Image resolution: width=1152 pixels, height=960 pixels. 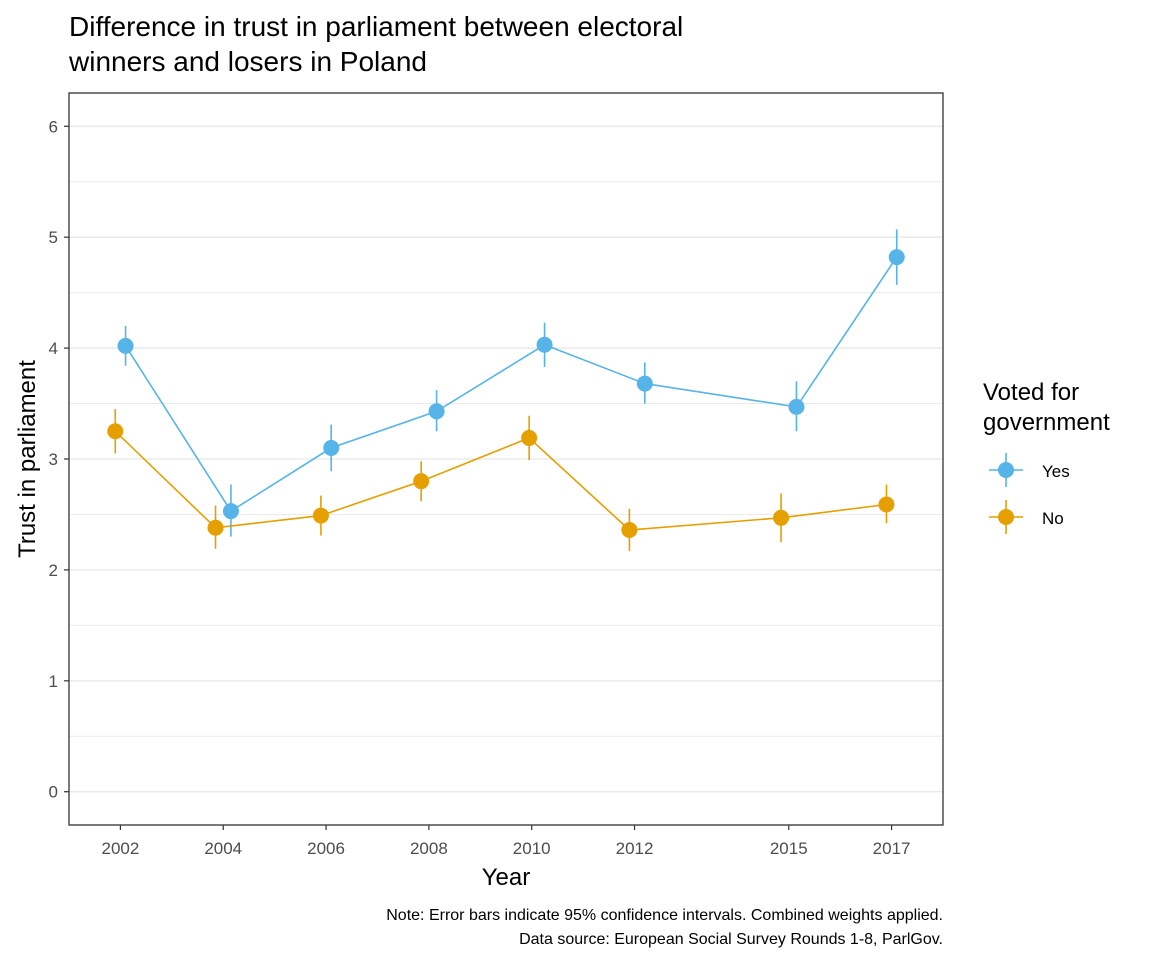 What do you see at coordinates (1026, 517) in the screenshot?
I see `legend-item-no: No` at bounding box center [1026, 517].